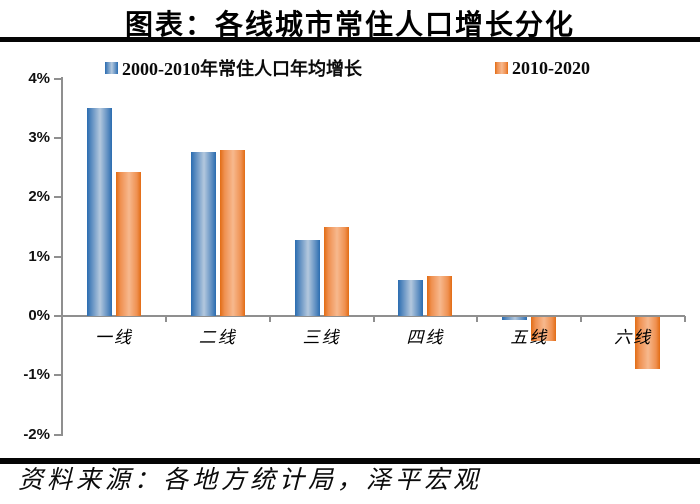 Image resolution: width=700 pixels, height=504 pixels. What do you see at coordinates (217, 337) in the screenshot?
I see `x-axis-category-label: 二线` at bounding box center [217, 337].